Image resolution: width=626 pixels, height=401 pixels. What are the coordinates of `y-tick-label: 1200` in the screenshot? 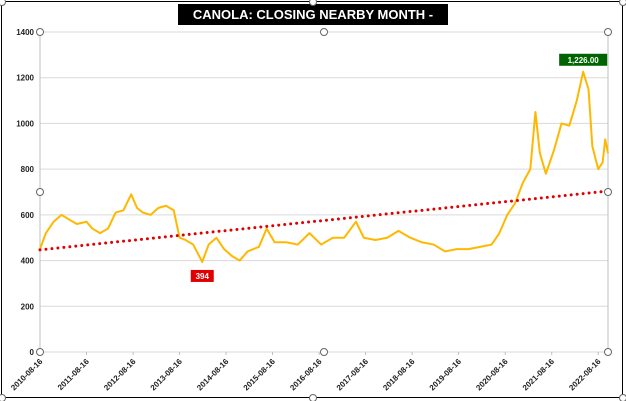 It's located at (25, 78).